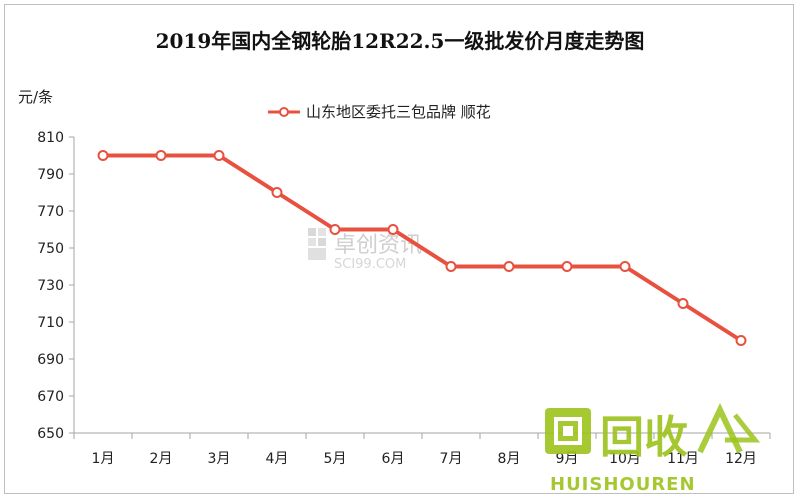  Describe the element at coordinates (50, 360) in the screenshot. I see `y-tick-label: 690` at that location.